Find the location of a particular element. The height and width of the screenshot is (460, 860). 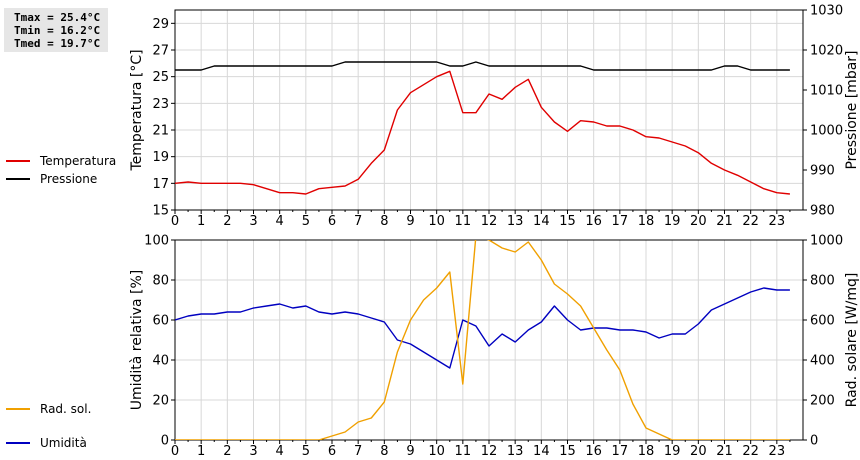

chart1-y2tick-label: 1030 is located at coordinates (826, 11).